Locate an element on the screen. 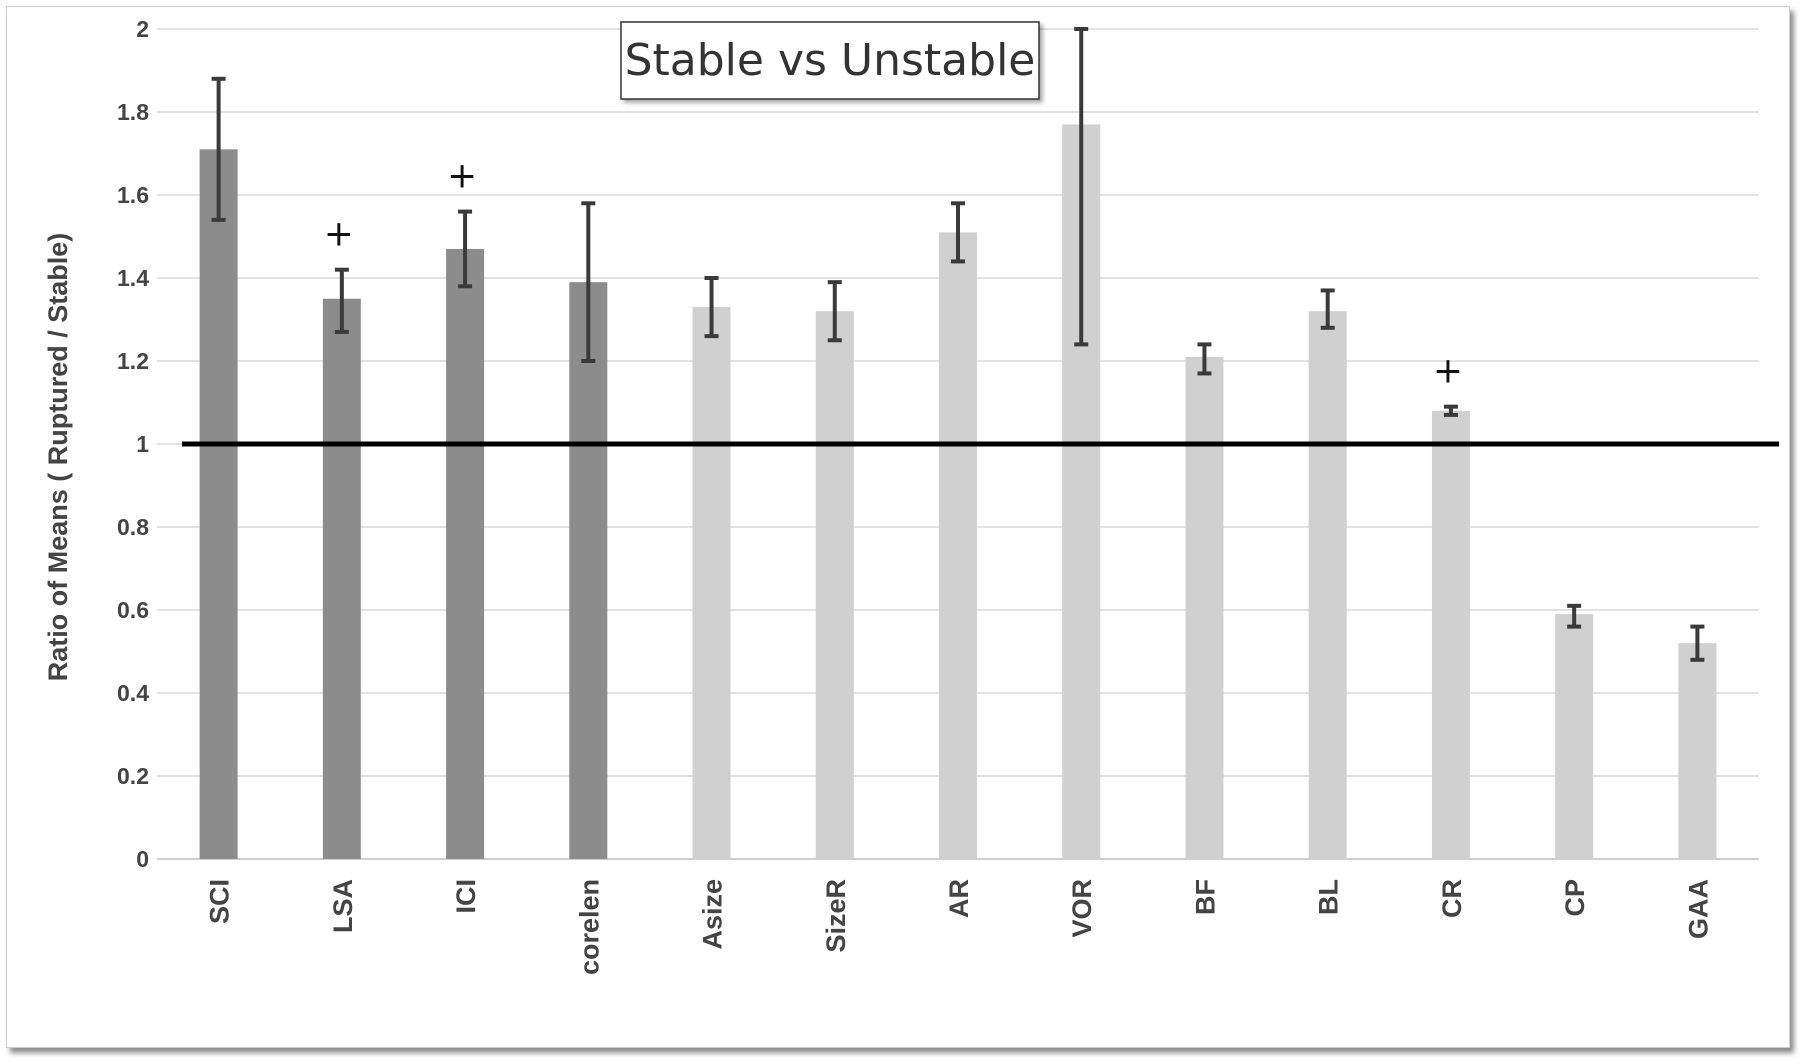 The image size is (1800, 1063). category-label: ICI is located at coordinates (466, 896).